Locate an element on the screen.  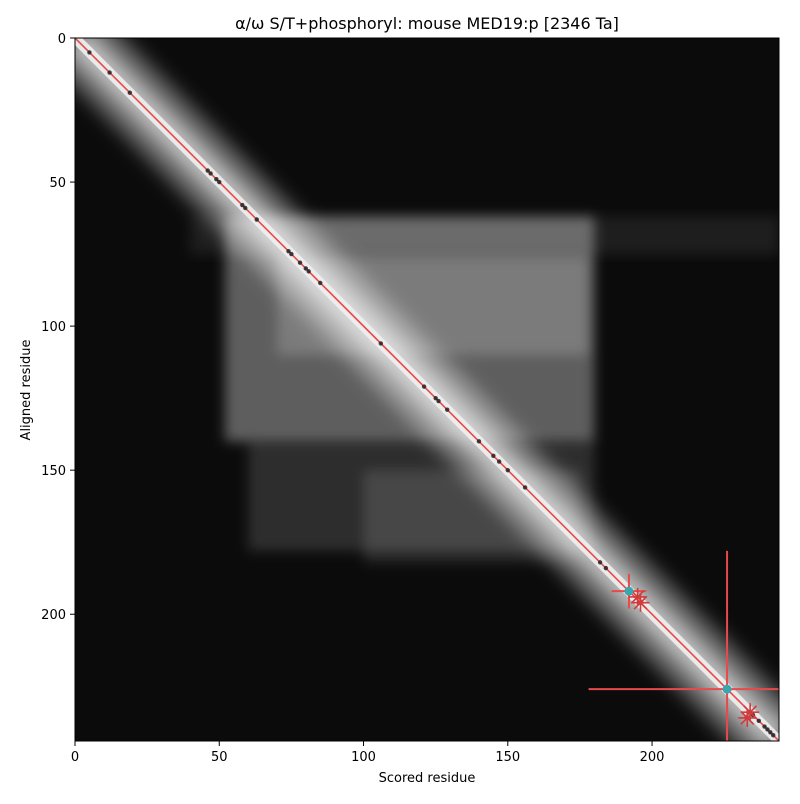
x-tick-label-4: 200 is located at coordinates (652, 757).